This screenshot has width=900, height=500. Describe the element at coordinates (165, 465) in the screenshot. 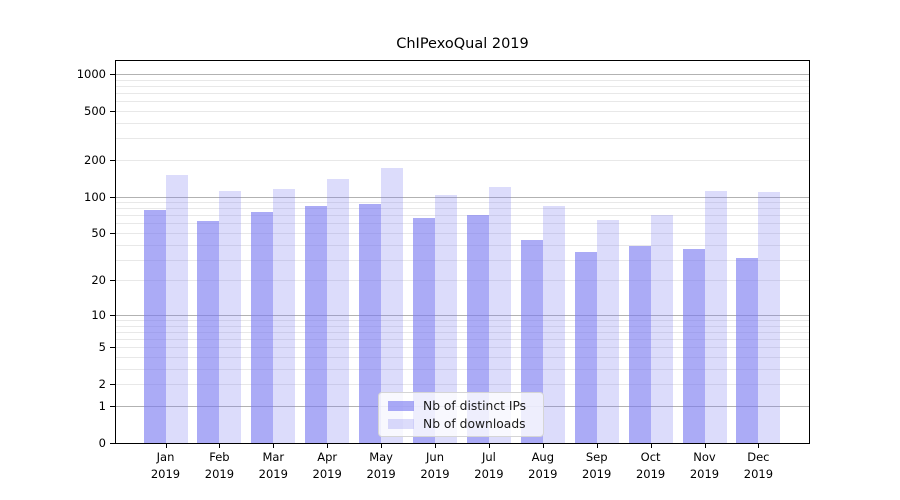

I see `x-tick-label-jan: Jan 2019` at that location.